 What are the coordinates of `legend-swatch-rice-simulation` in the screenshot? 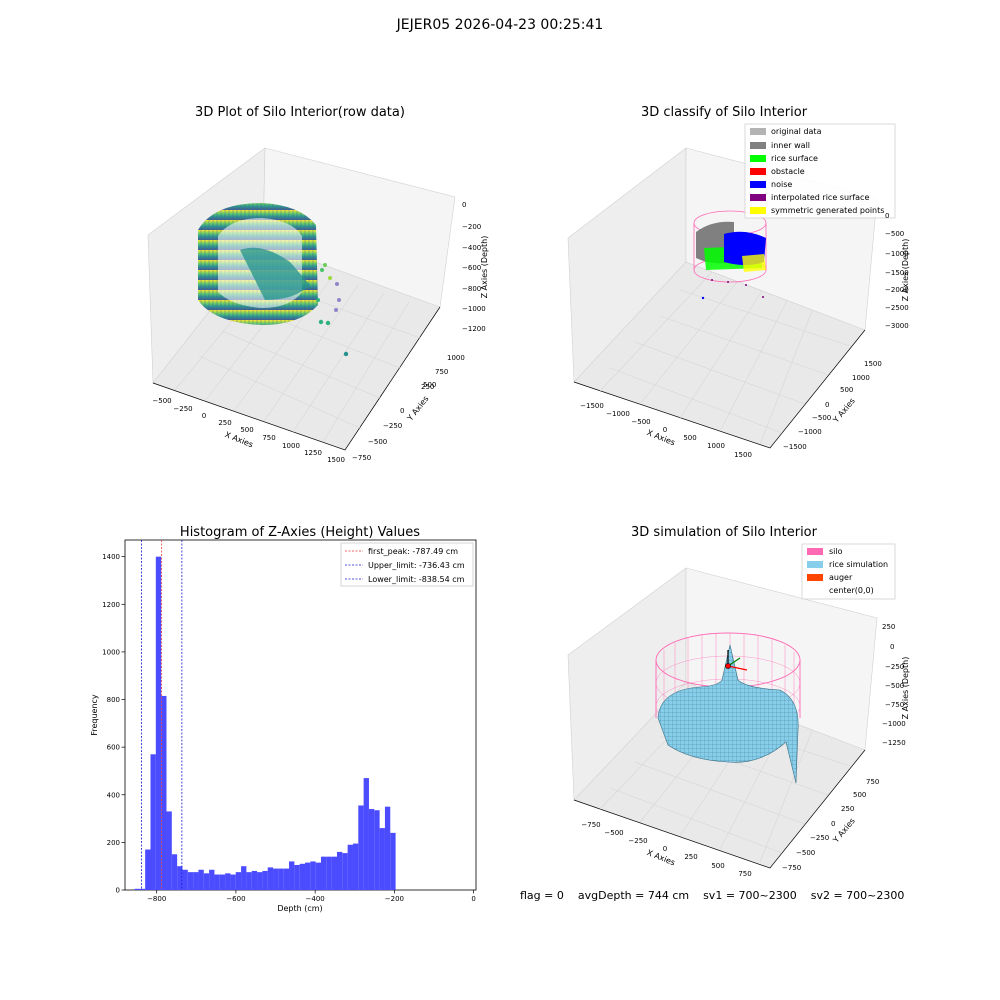 It's located at (815, 564).